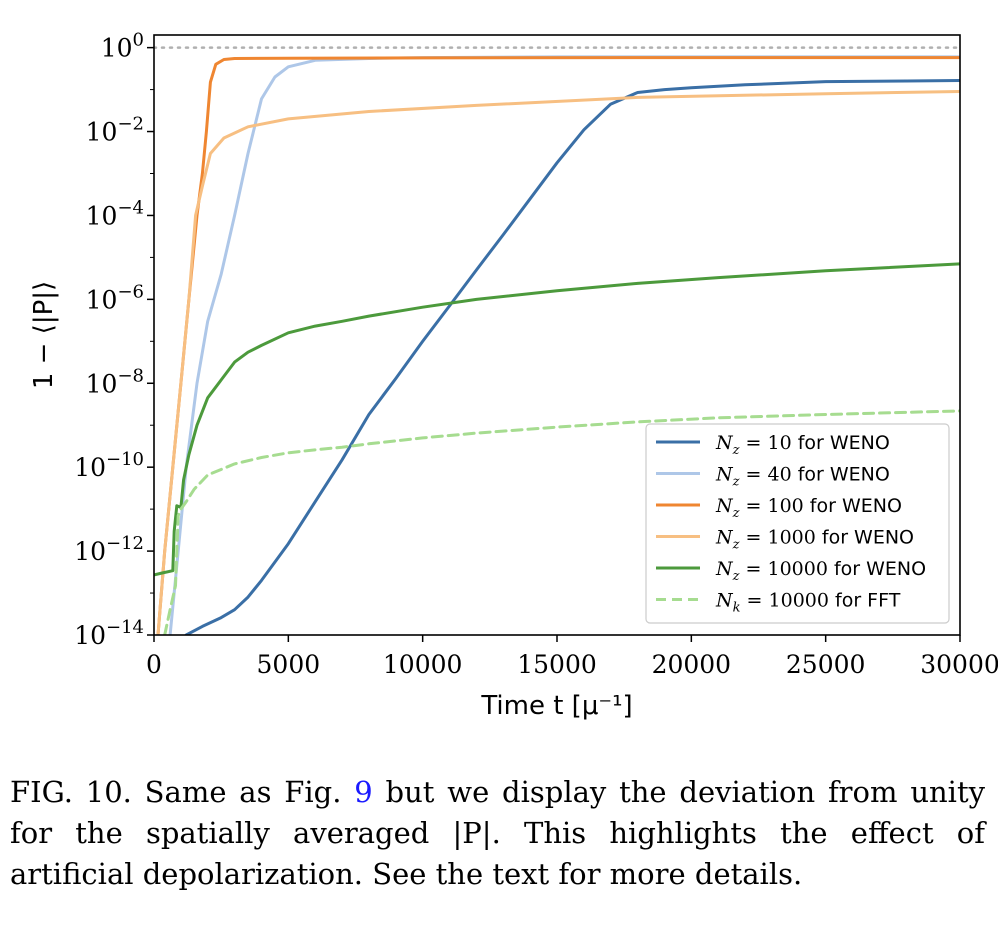 The width and height of the screenshot is (998, 930). Describe the element at coordinates (289, 664) in the screenshot. I see `x-tick-label: 5000` at that location.